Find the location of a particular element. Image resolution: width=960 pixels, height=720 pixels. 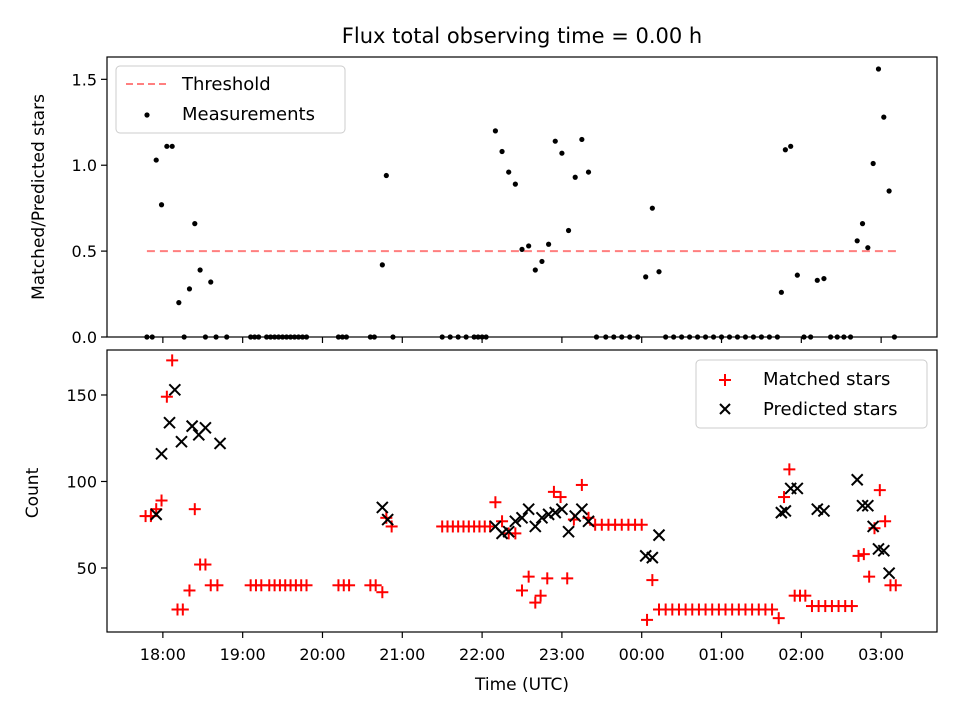

x-tick-label: 18:00 is located at coordinates (163, 654).